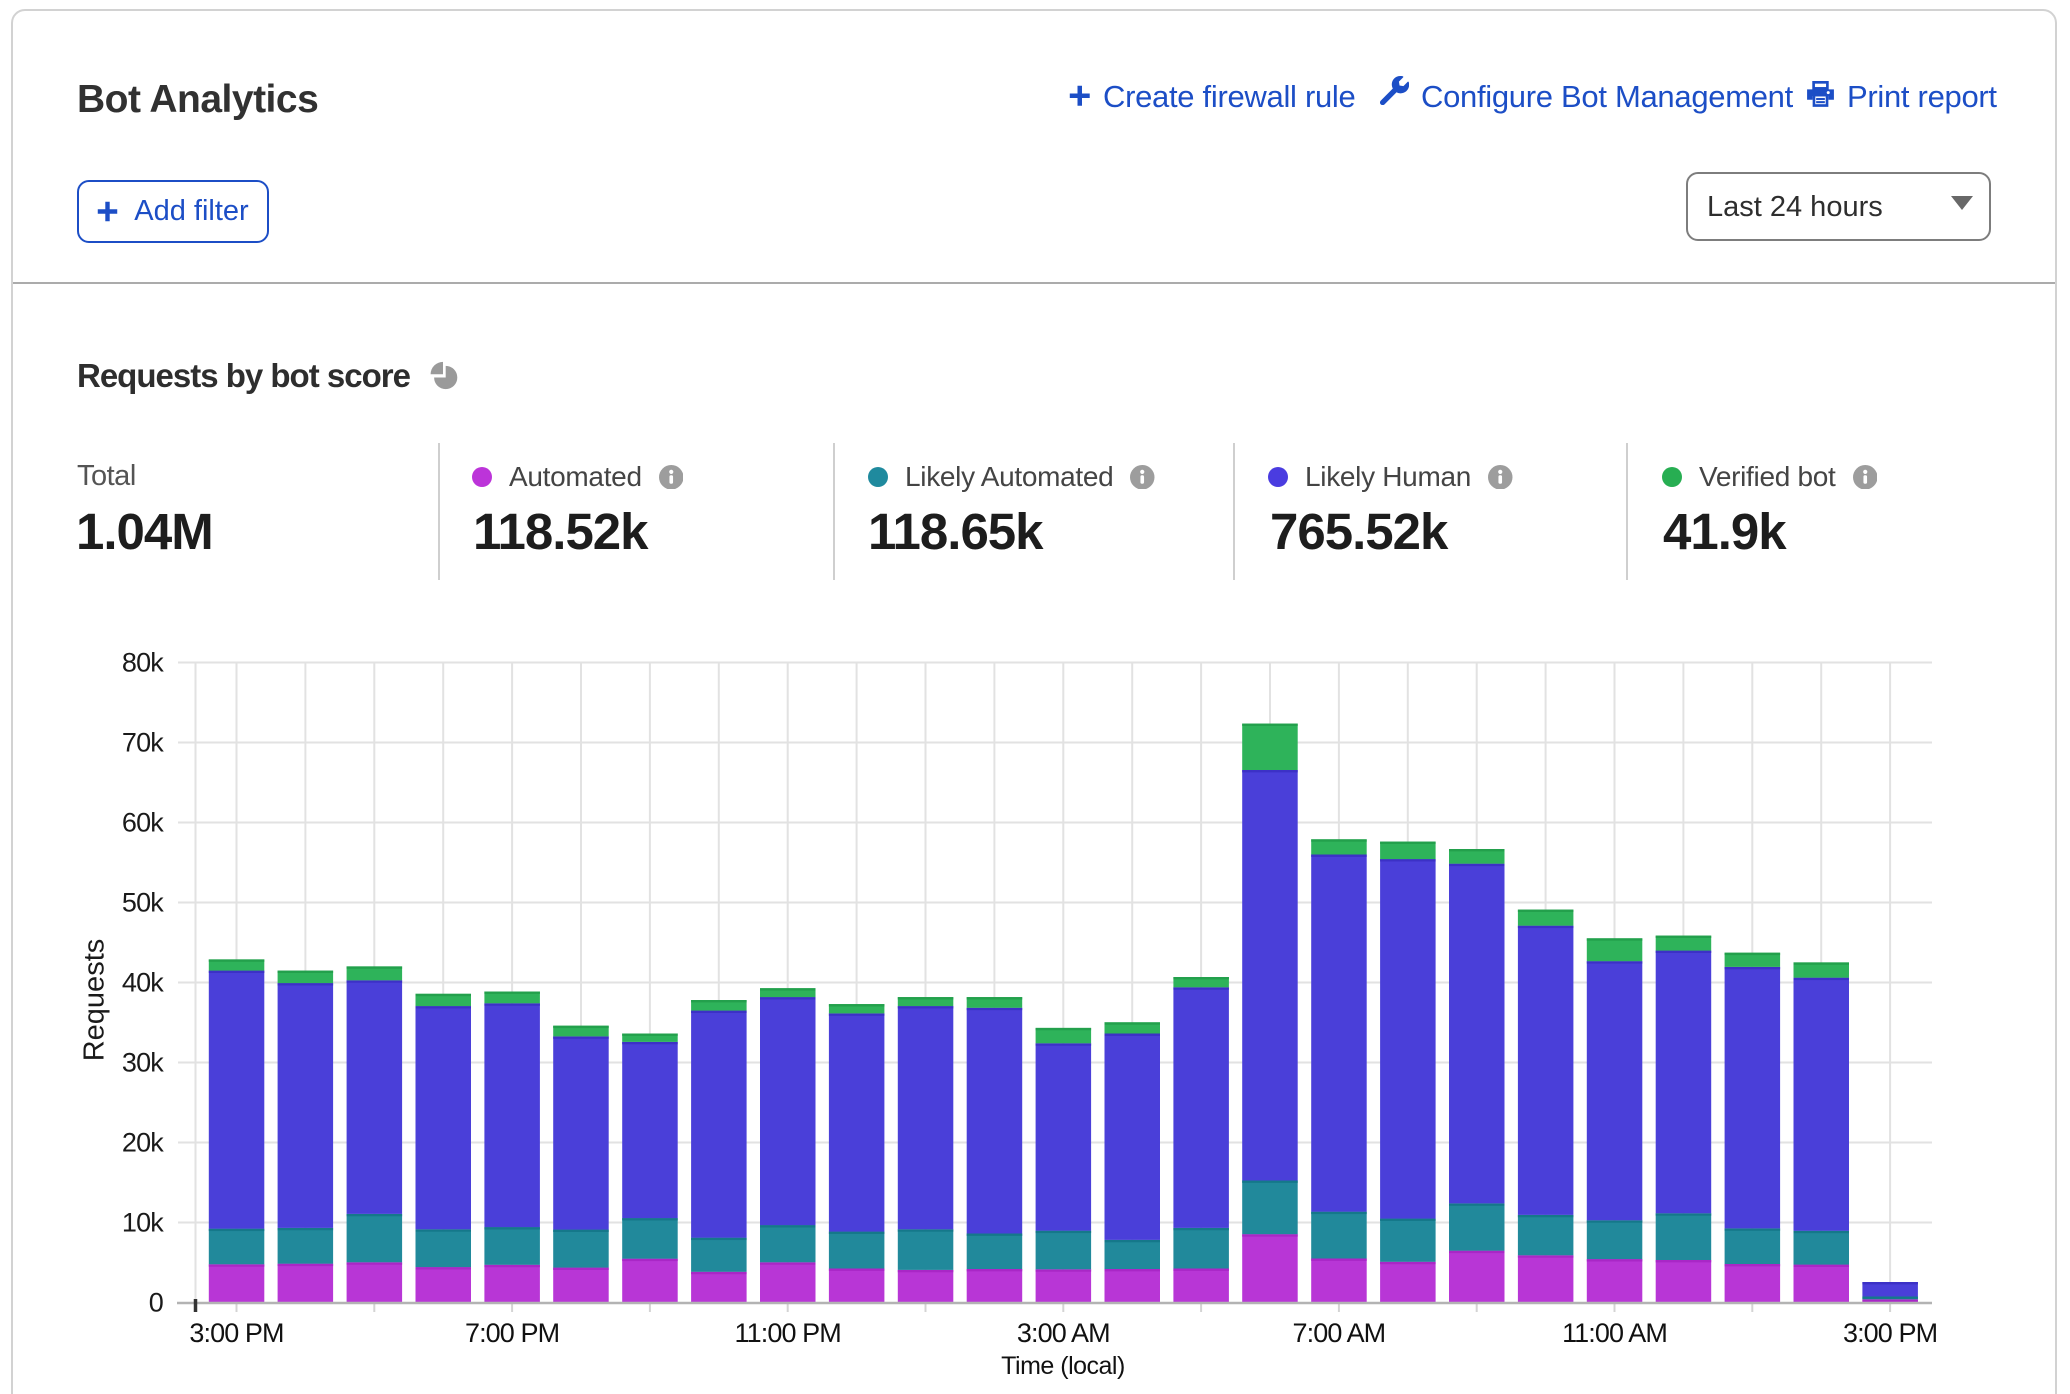 The height and width of the screenshot is (1394, 2070). Describe the element at coordinates (1063, 1333) in the screenshot. I see `svg-text: 3:00 AM` at that location.